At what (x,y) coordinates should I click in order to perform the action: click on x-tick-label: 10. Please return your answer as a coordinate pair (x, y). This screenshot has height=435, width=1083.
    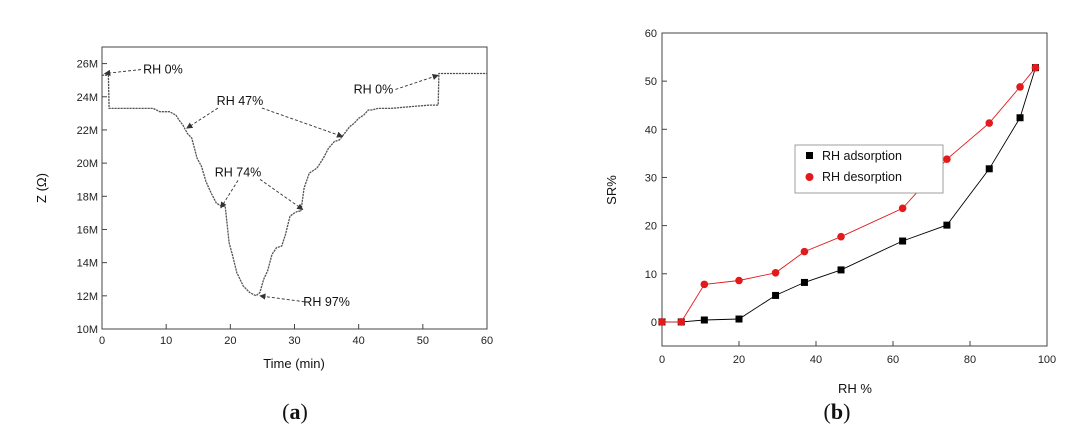
    Looking at the image, I should click on (166, 341).